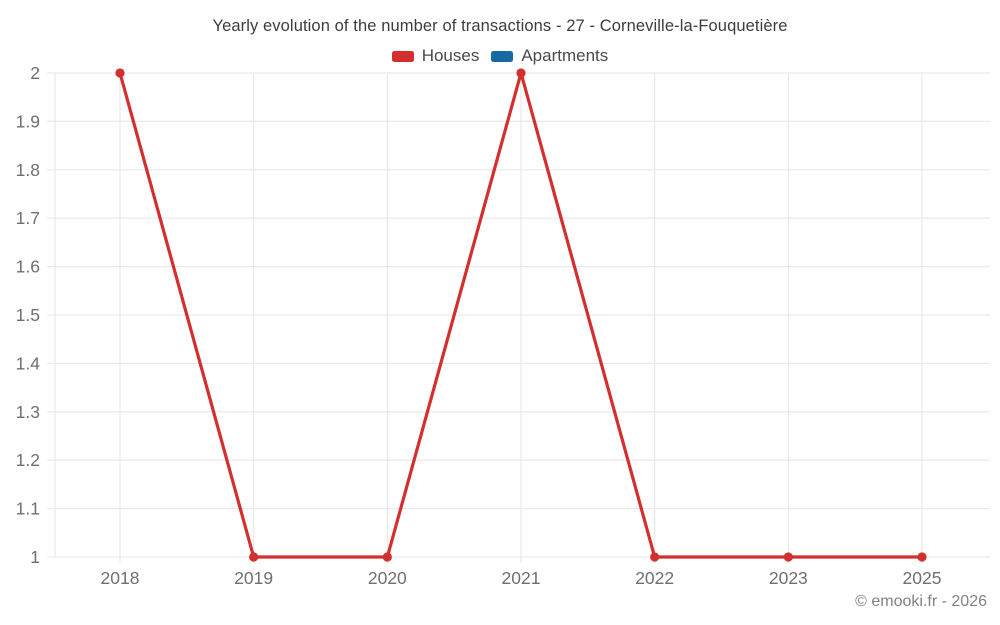 This screenshot has width=1000, height=625. I want to click on legend-item-apartments: Apartments, so click(549, 56).